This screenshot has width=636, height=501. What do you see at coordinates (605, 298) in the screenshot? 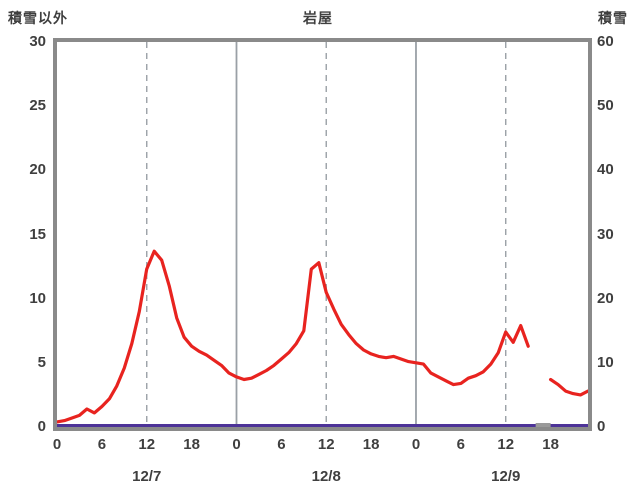
I see `right-axis-tick: 20` at bounding box center [605, 298].